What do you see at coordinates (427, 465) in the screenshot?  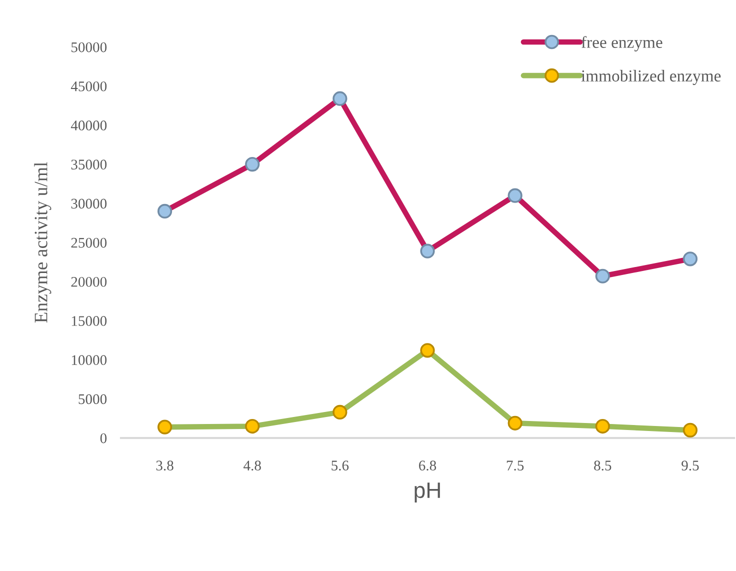 I see `x-tick-label: 6.8` at bounding box center [427, 465].